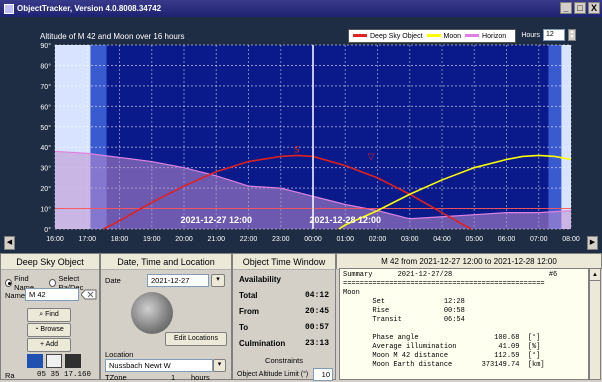 Image resolution: width=602 pixels, height=382 pixels. Describe the element at coordinates (287, 192) in the screenshot. I see `dso-altitude-line` at that location.